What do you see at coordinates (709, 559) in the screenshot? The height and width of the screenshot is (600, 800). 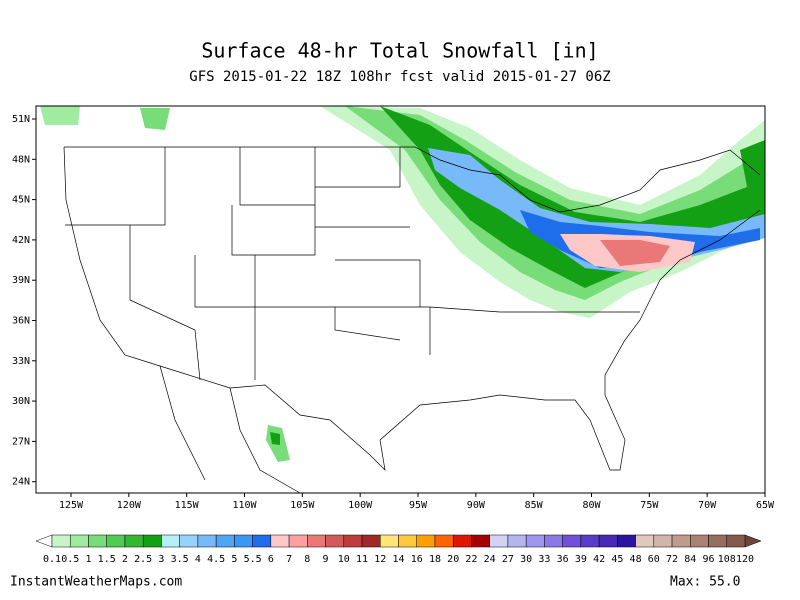 I see `colorbar-label: 96` at bounding box center [709, 559].